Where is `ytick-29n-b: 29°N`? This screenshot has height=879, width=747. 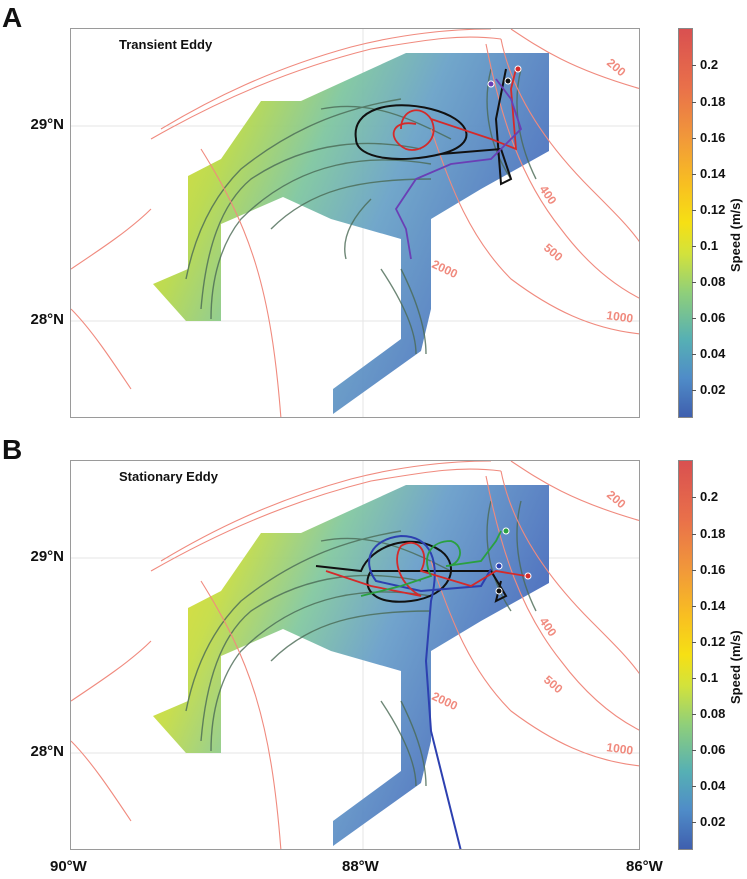 ytick-29n-b: 29°N is located at coordinates (47, 556).